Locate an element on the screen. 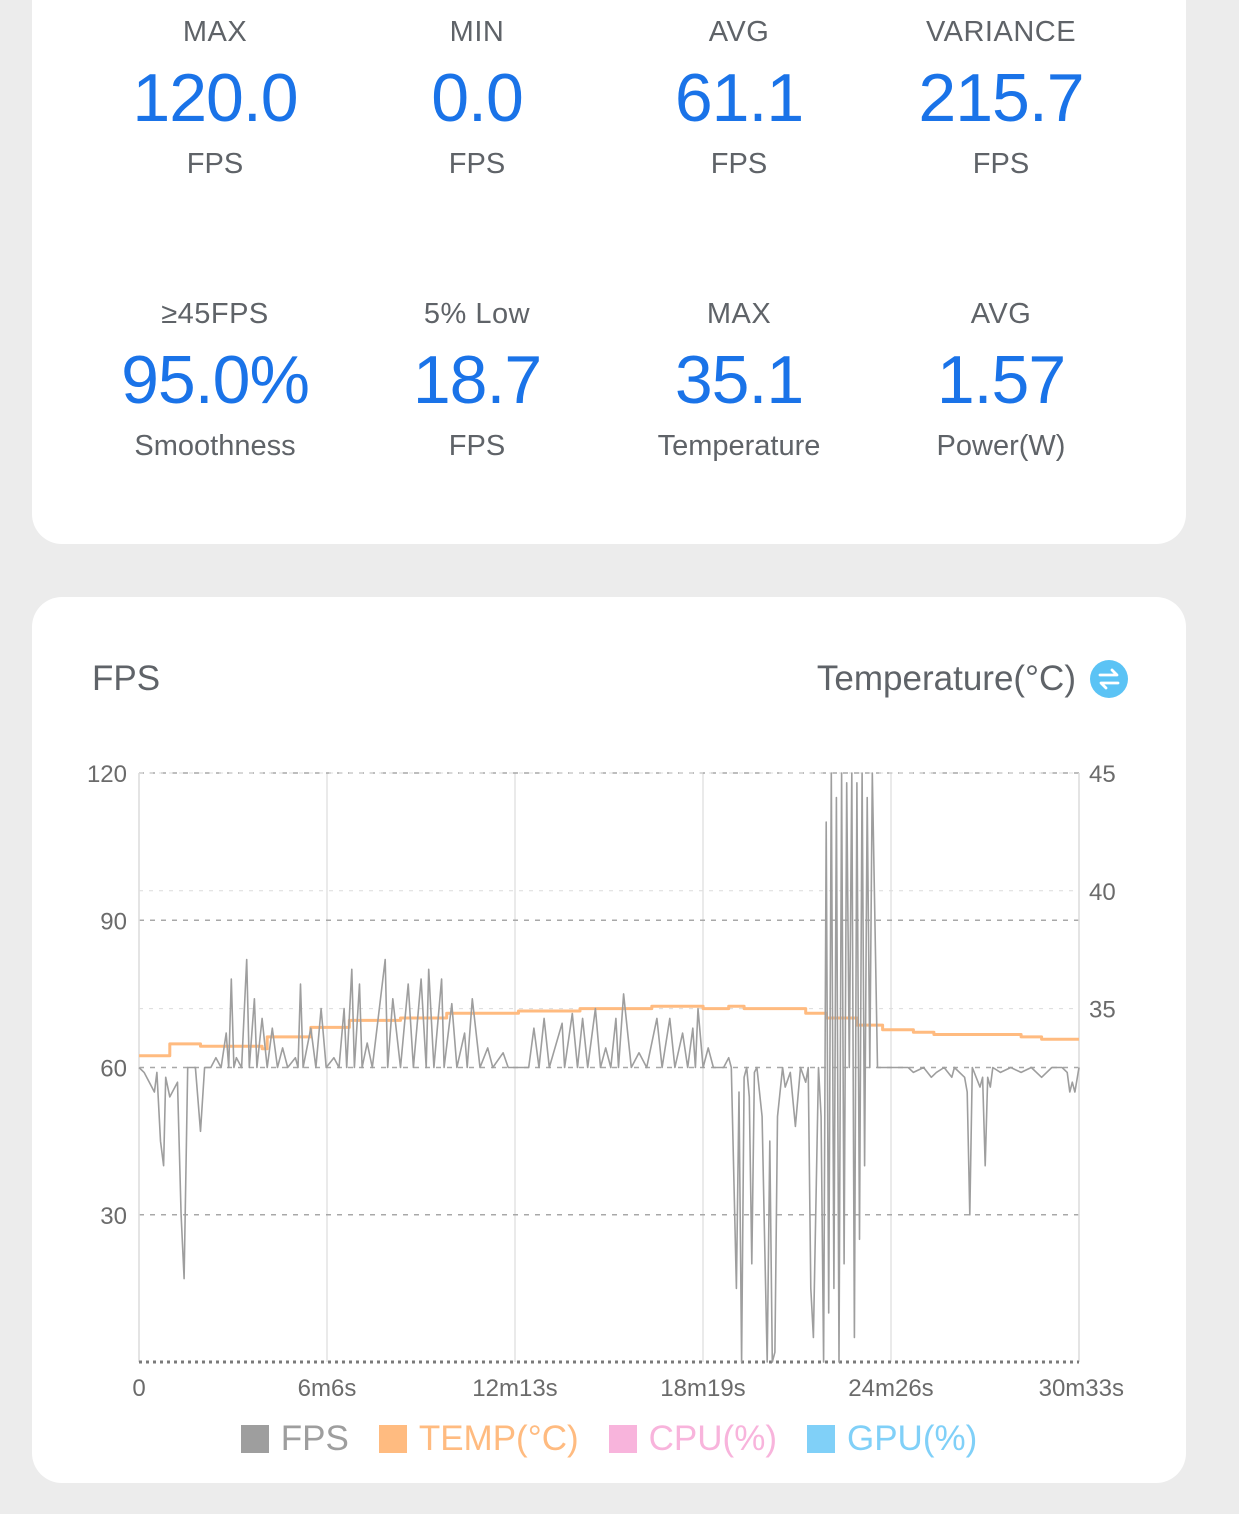  legend-item-cpu: CPU(%) is located at coordinates (692, 1439).